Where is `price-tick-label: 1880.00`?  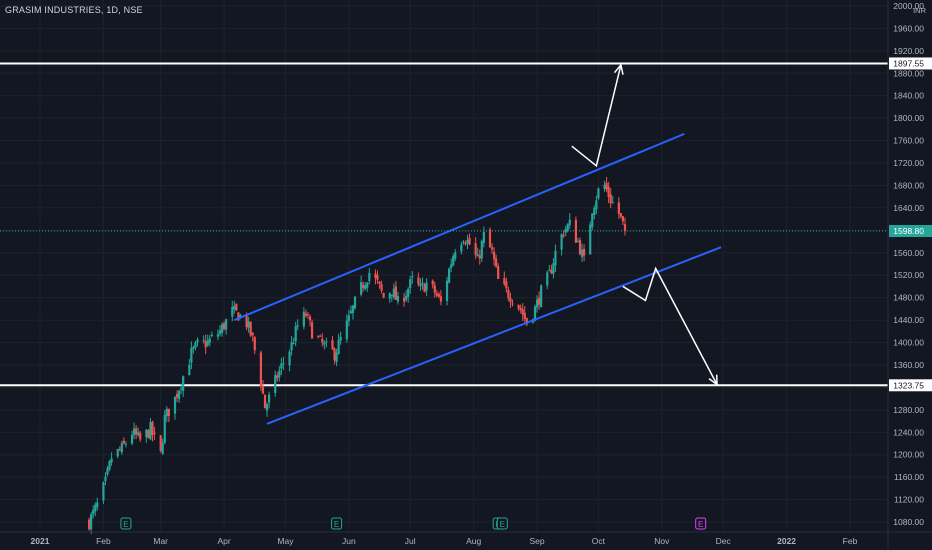
price-tick-label: 1880.00 is located at coordinates (908, 73).